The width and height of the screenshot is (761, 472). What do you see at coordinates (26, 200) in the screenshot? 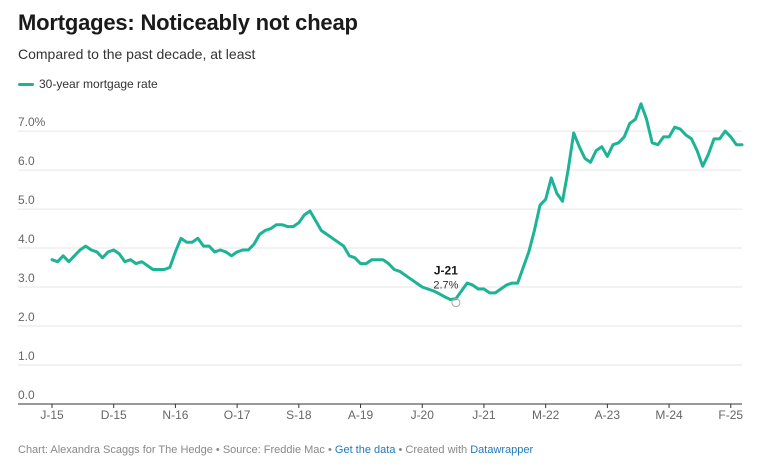
I see `y-tick-label: 5.0` at bounding box center [26, 200].